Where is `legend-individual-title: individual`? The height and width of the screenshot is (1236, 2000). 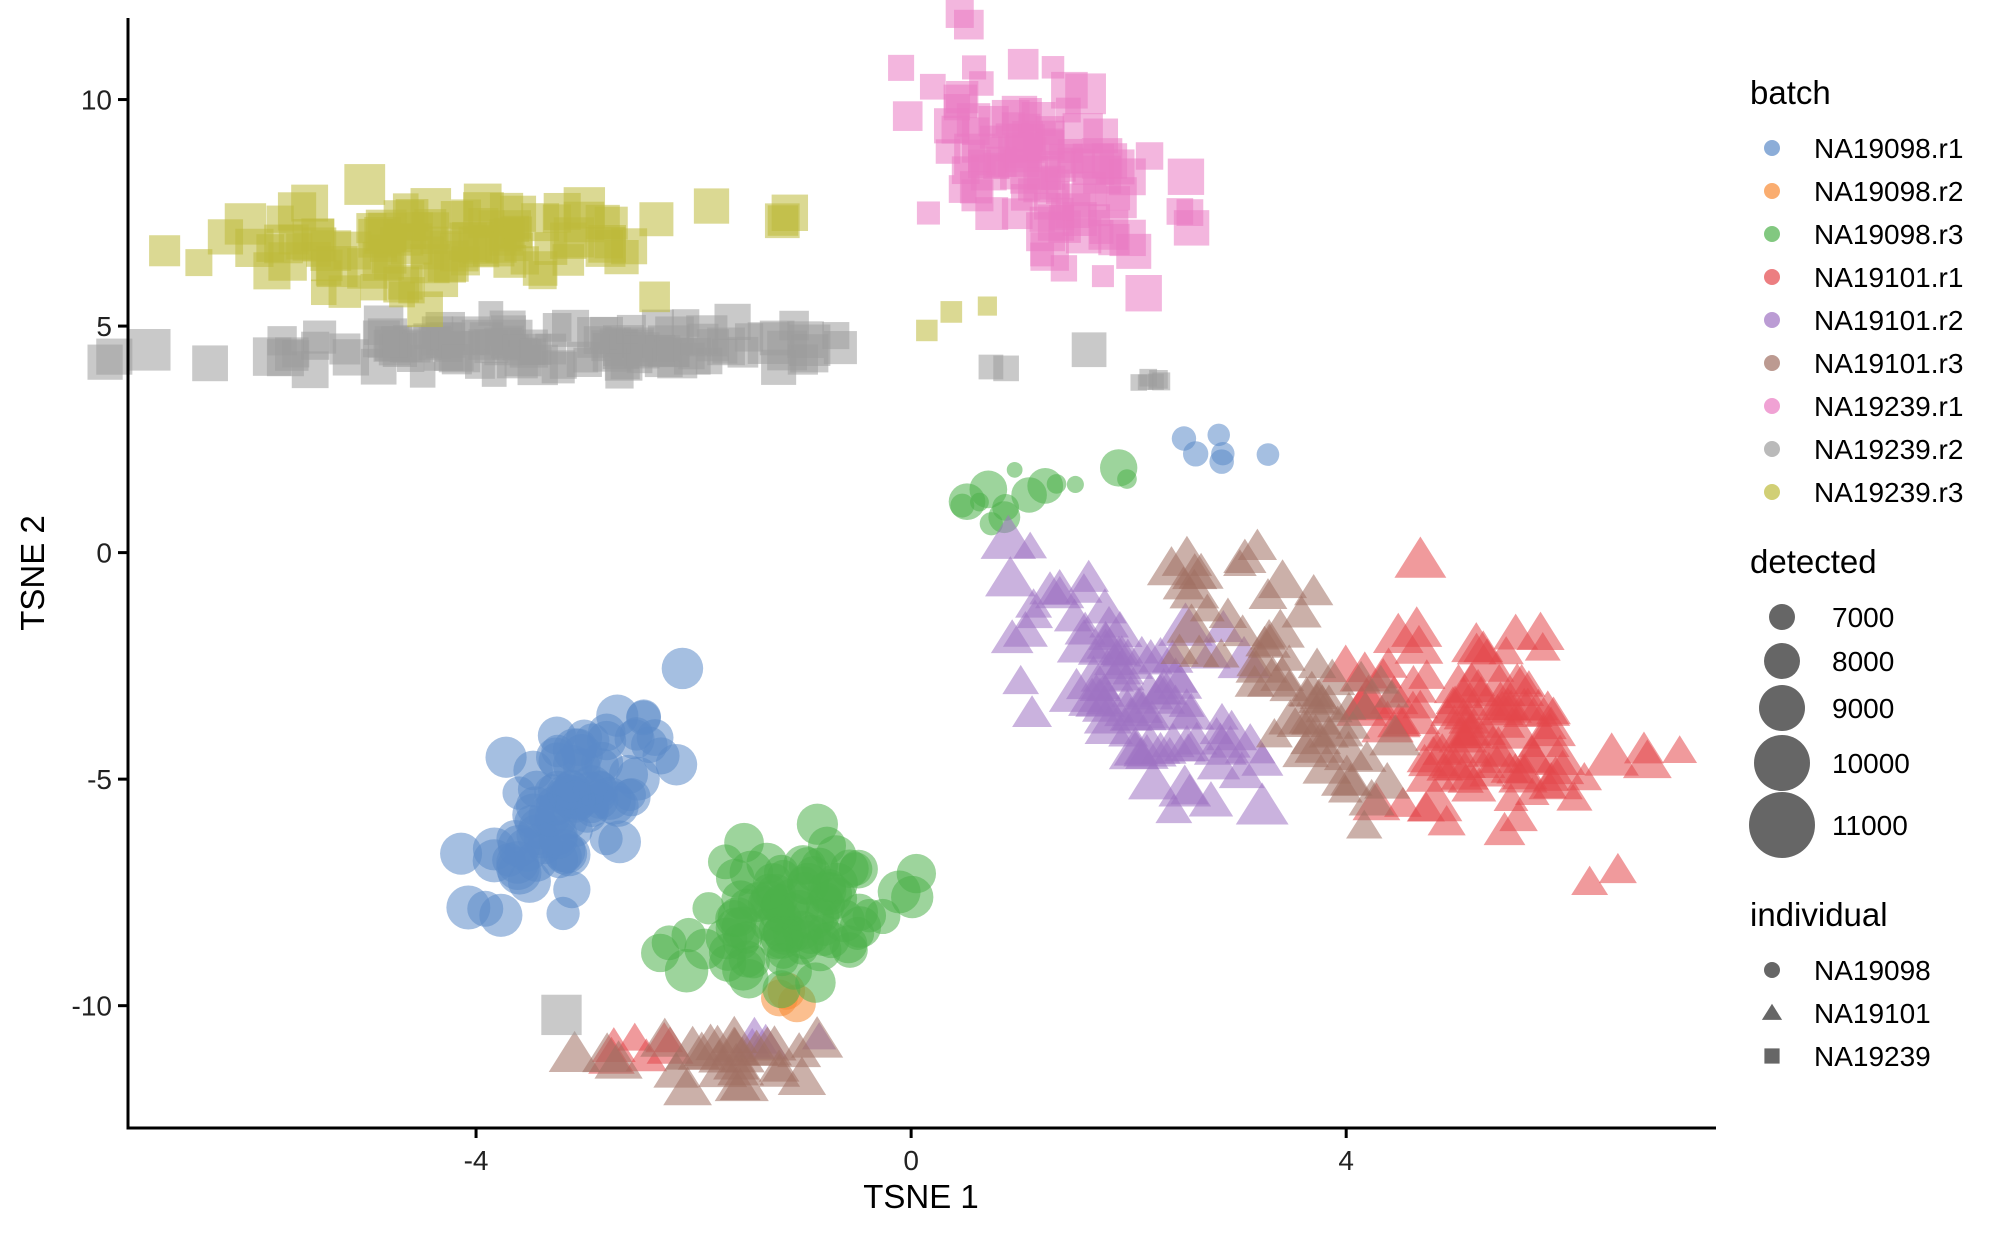 legend-individual-title: individual is located at coordinates (1819, 914).